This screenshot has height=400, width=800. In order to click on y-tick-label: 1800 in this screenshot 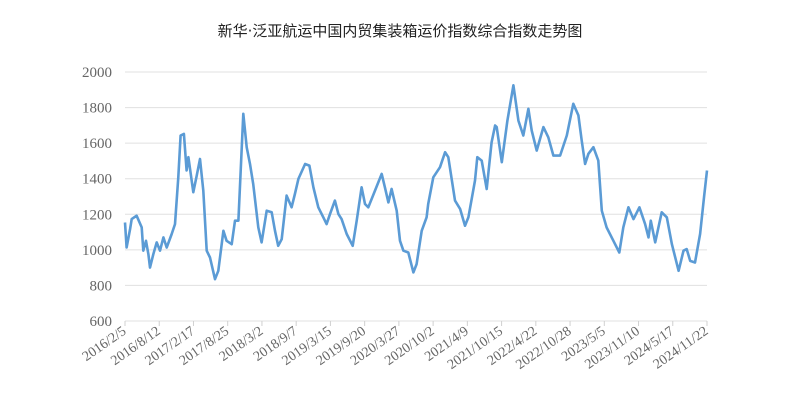, I will do `click(97, 109)`.